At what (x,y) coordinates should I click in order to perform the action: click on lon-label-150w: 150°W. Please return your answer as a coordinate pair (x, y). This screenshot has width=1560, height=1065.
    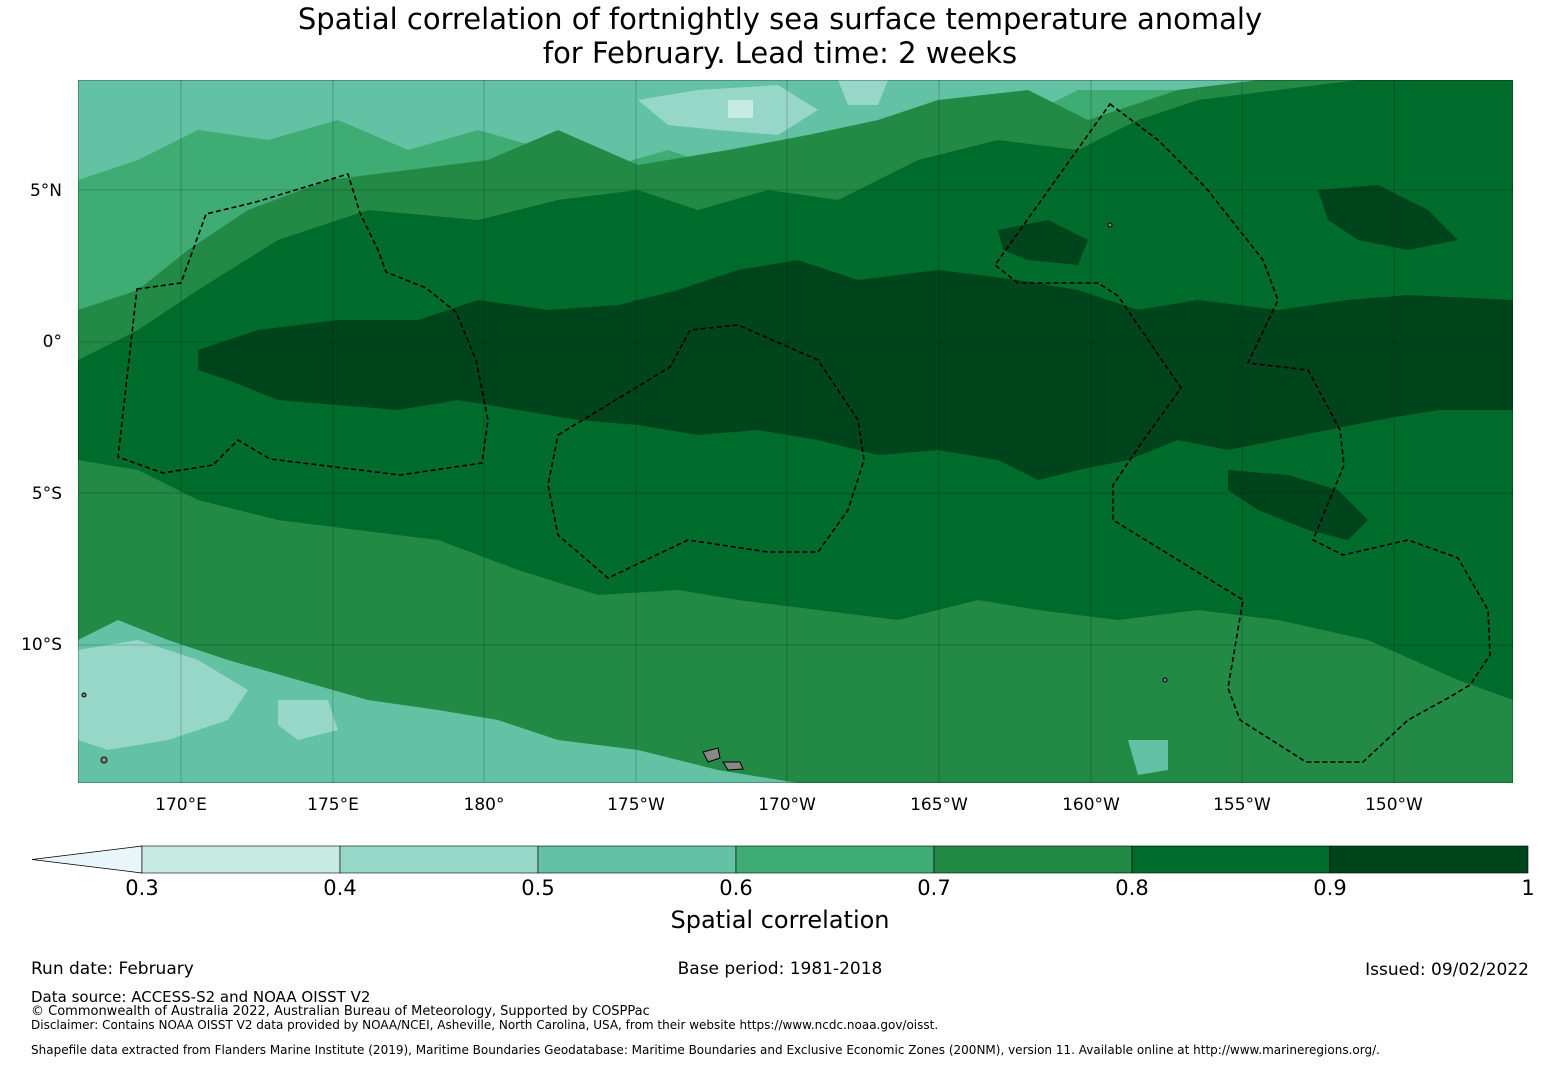
    Looking at the image, I should click on (1394, 805).